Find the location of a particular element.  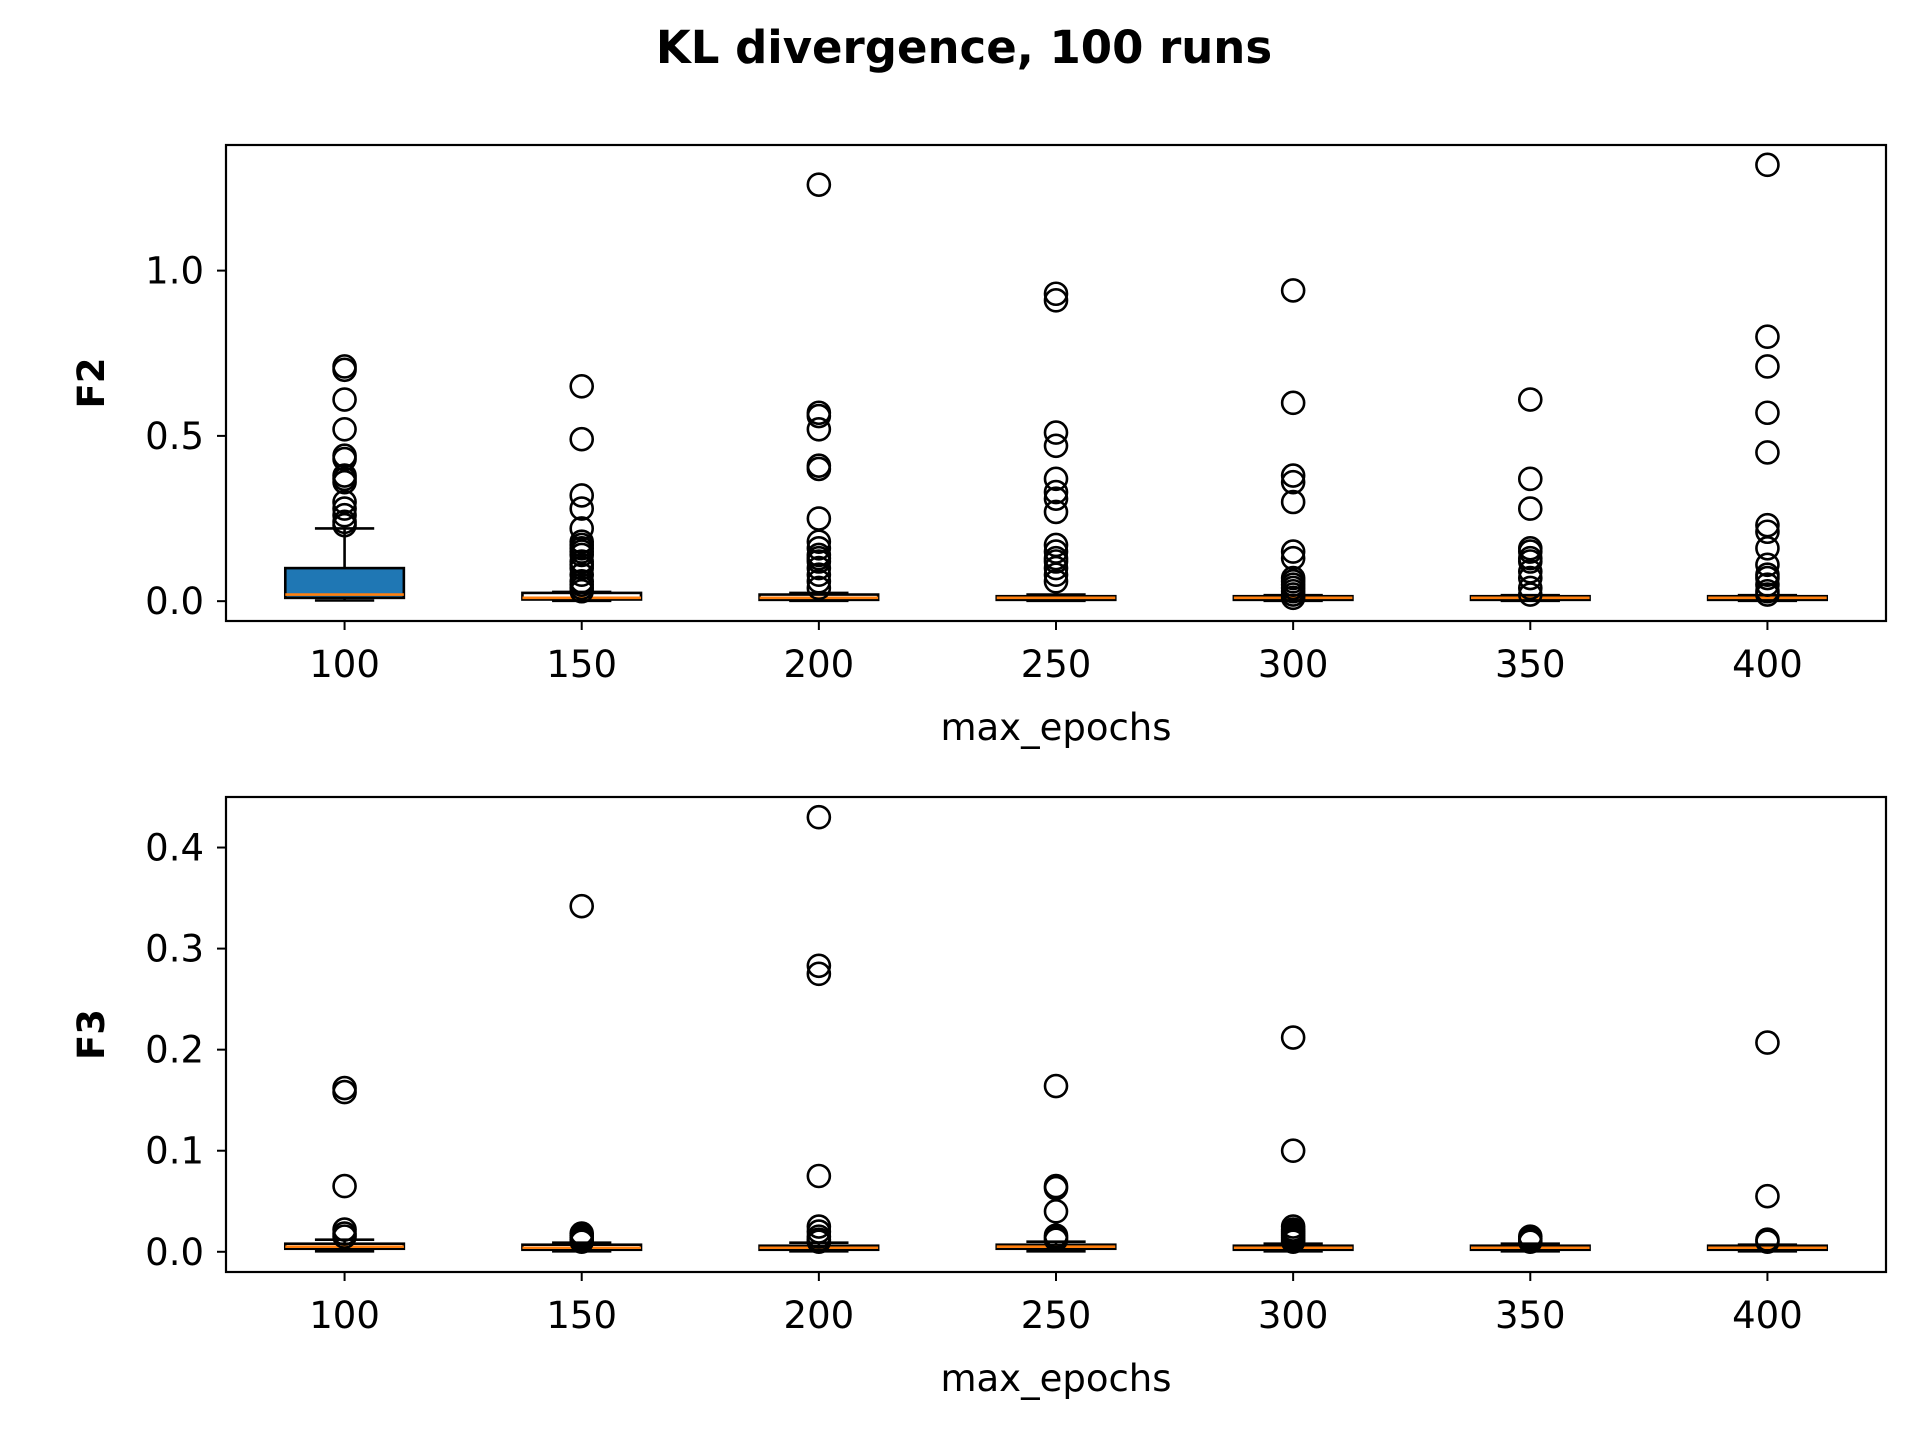

f3-ytick-label: 0.2 is located at coordinates (174, 1050).